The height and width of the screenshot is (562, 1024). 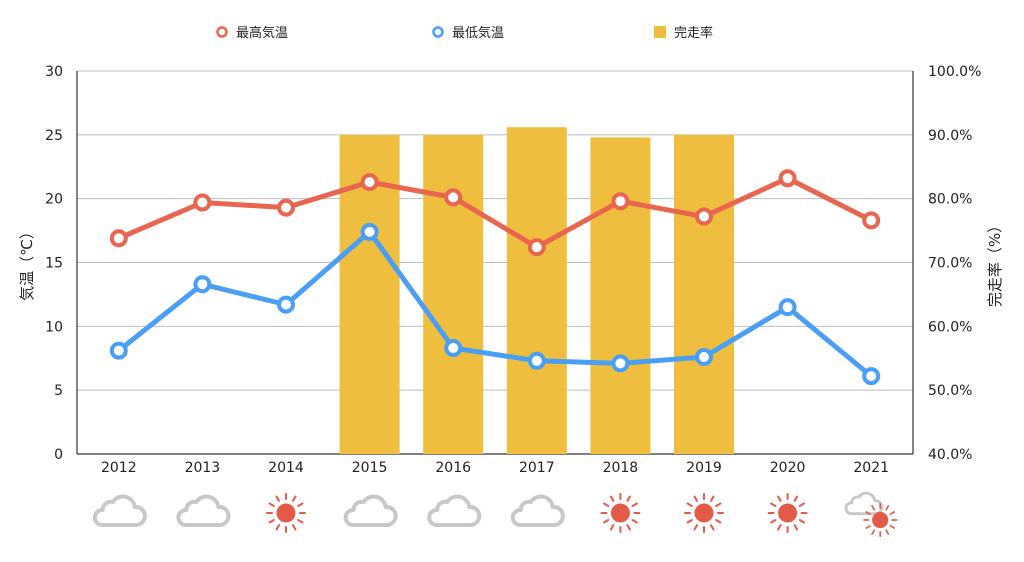 I want to click on point-min-temp-2019, so click(x=704, y=356).